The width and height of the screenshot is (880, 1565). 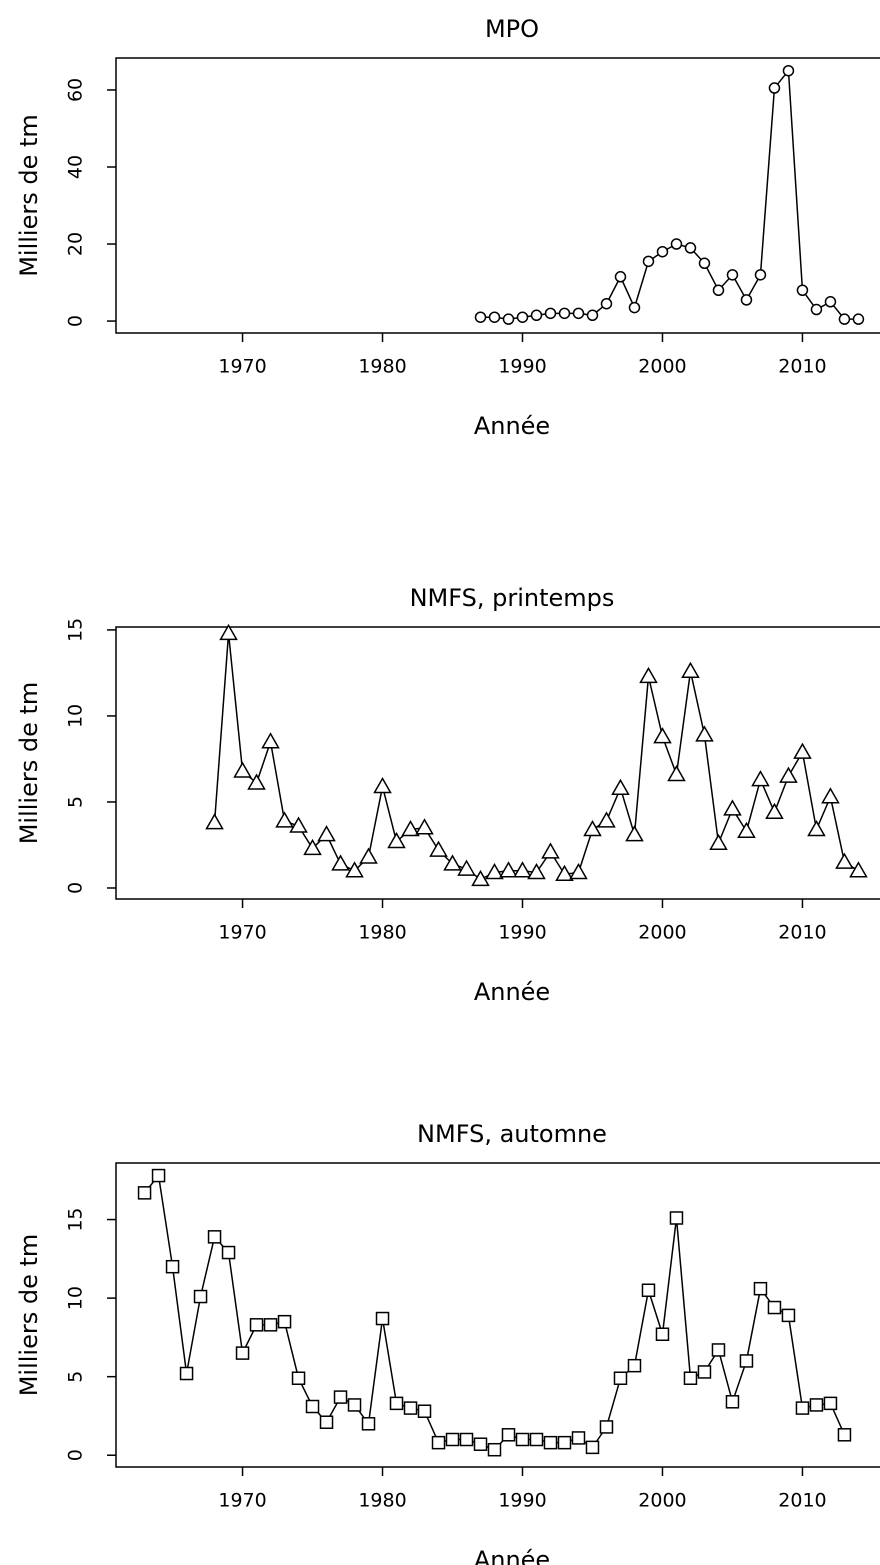 What do you see at coordinates (512, 29) in the screenshot?
I see `chart-title: MPO` at bounding box center [512, 29].